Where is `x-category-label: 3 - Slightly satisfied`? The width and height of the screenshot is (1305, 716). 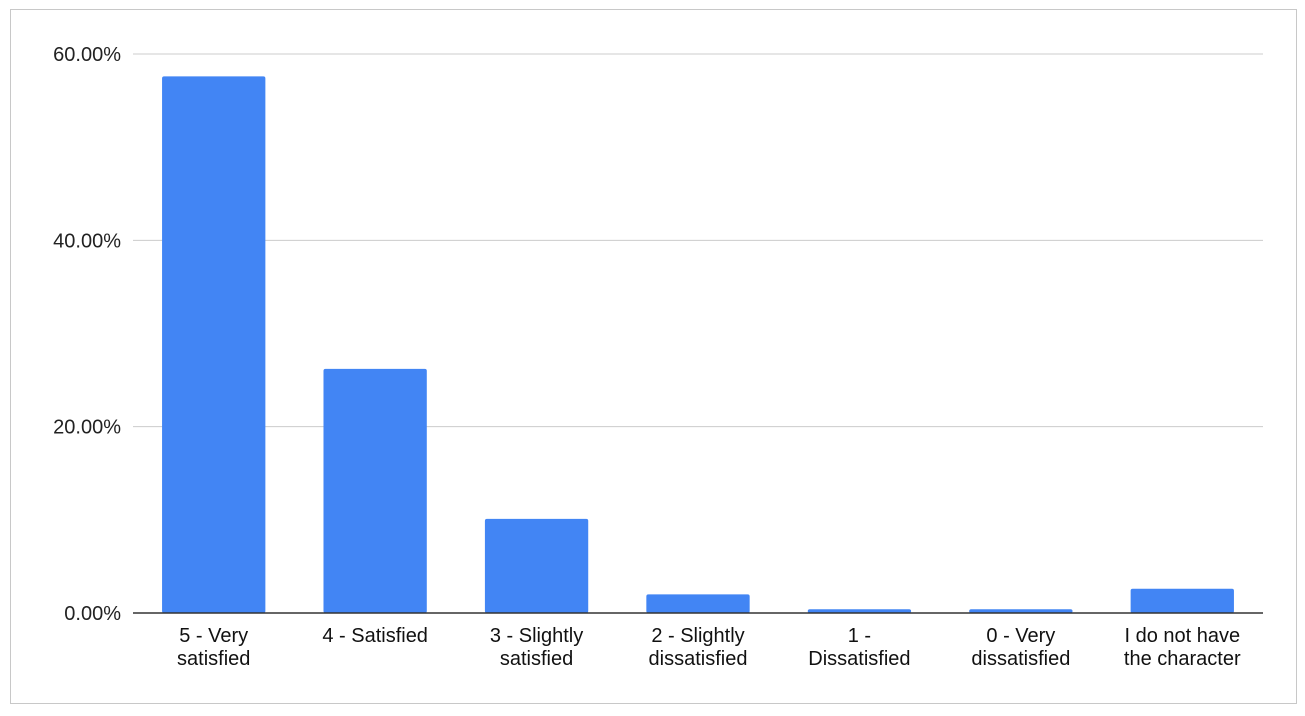 x-category-label: 3 - Slightly satisfied is located at coordinates (536, 647).